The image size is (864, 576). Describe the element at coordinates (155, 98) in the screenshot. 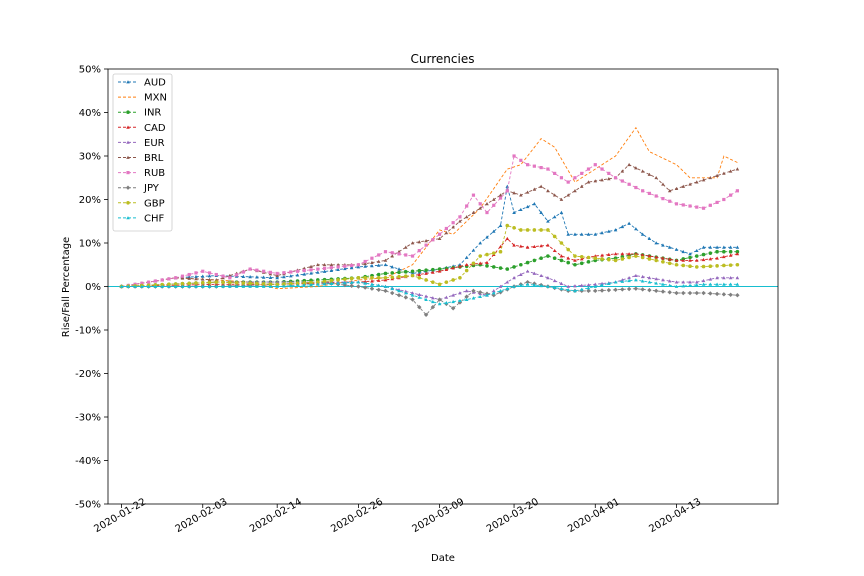

I see `legend-label: MXN` at that location.